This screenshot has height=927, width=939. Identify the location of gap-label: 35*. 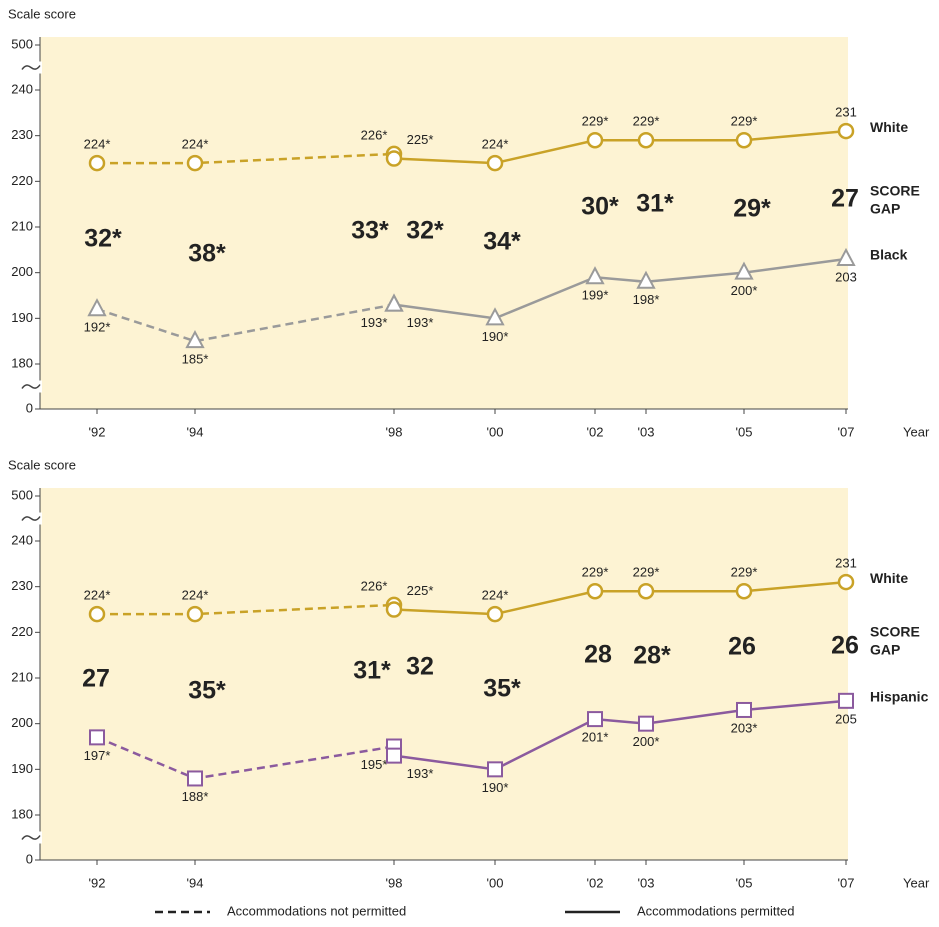
(502, 689).